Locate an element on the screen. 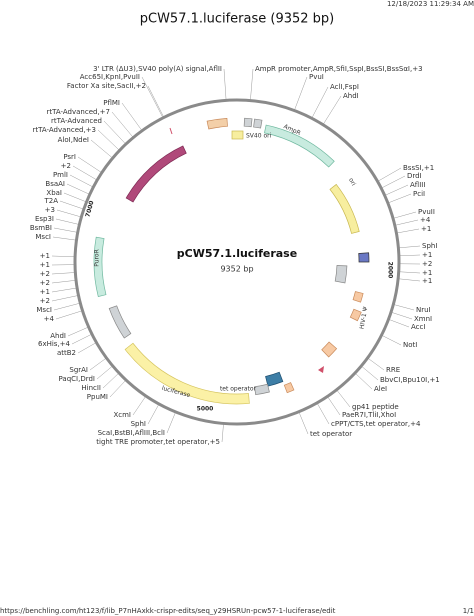 The width and height of the screenshot is (474, 616). site-label: Acc65I,KpnI,PvuII is located at coordinates (110, 77).